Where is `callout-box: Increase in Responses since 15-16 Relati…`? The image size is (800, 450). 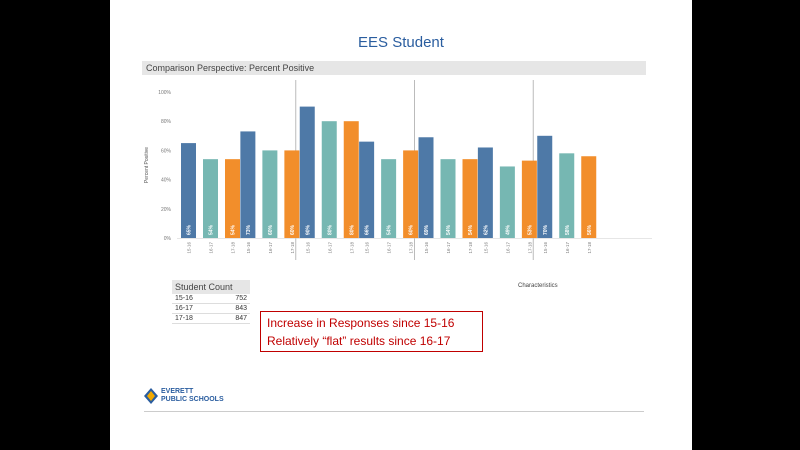
callout-box: Increase in Responses since 15-16 Relati… is located at coordinates (371, 331).